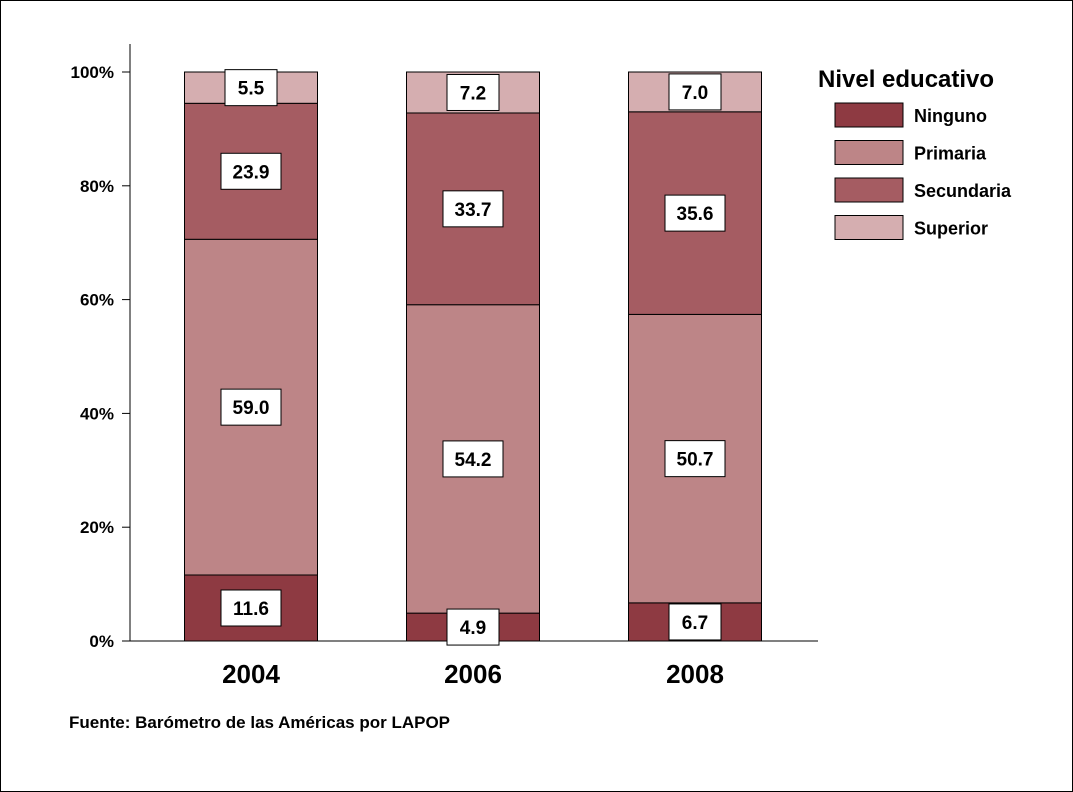  I want to click on y-tick-label: 40%, so click(97, 413).